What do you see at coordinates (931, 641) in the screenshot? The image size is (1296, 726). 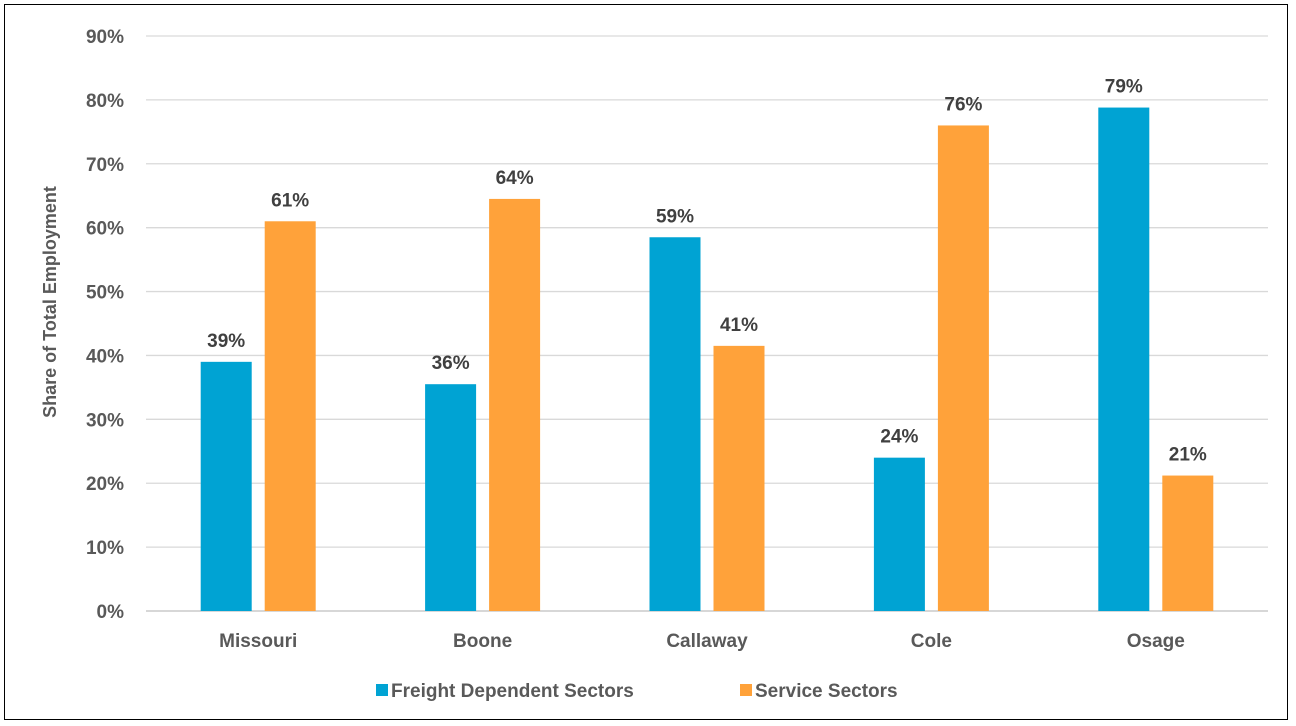 I see `x-category-label: Cole` at bounding box center [931, 641].